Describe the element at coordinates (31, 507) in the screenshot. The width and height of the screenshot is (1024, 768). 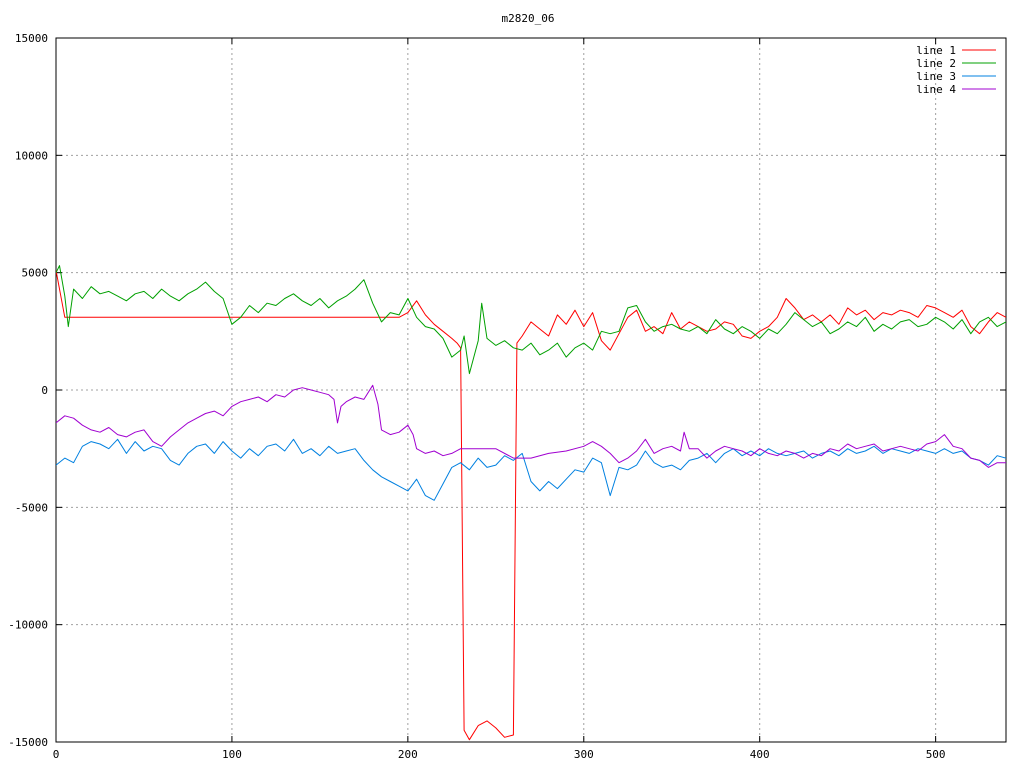
I see `y-tick-label: -5000` at that location.